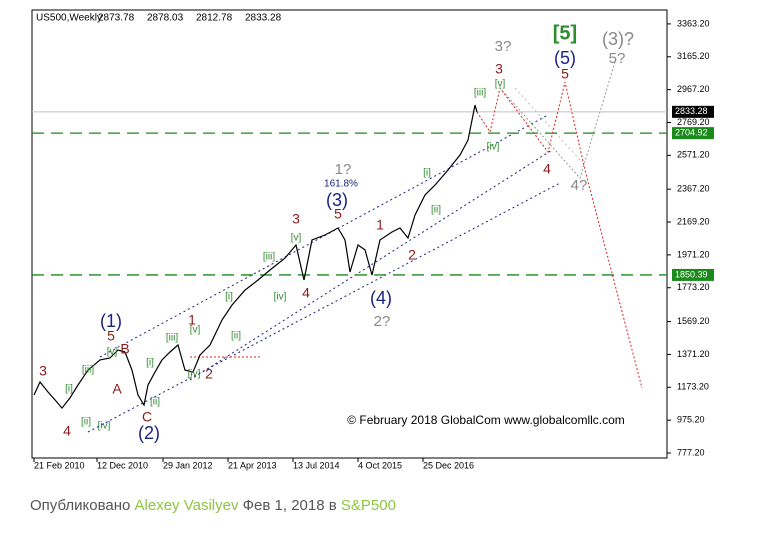 This screenshot has height=556, width=773. I want to click on wave-label: 2?, so click(382, 321).